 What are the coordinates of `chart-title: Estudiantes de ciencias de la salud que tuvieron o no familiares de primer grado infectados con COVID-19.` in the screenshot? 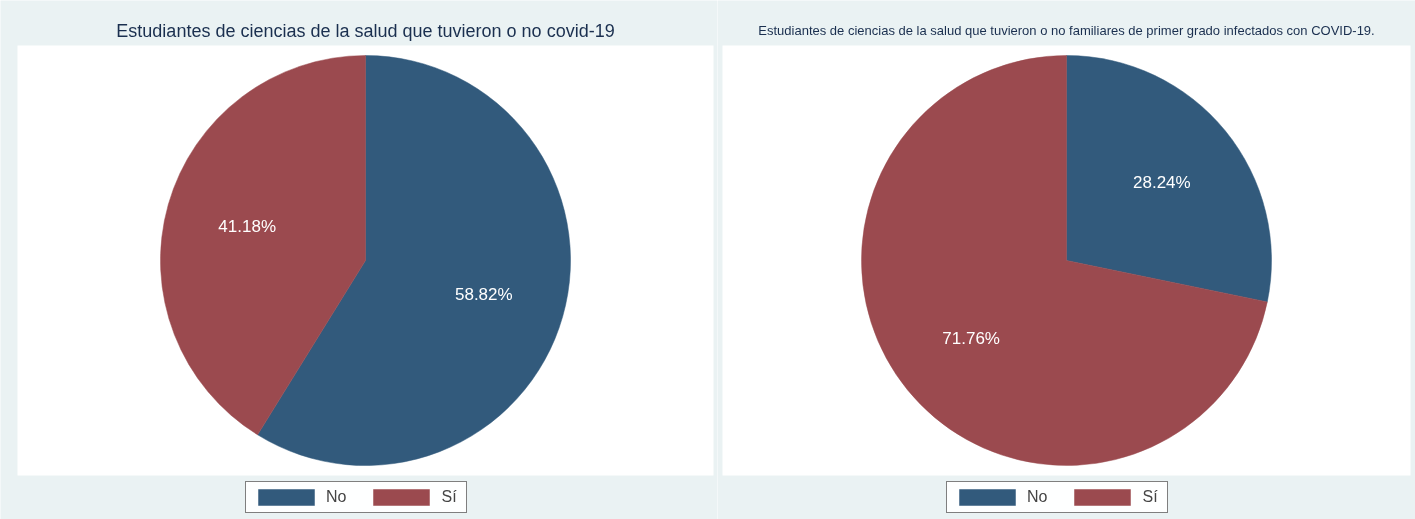 It's located at (1066, 30).